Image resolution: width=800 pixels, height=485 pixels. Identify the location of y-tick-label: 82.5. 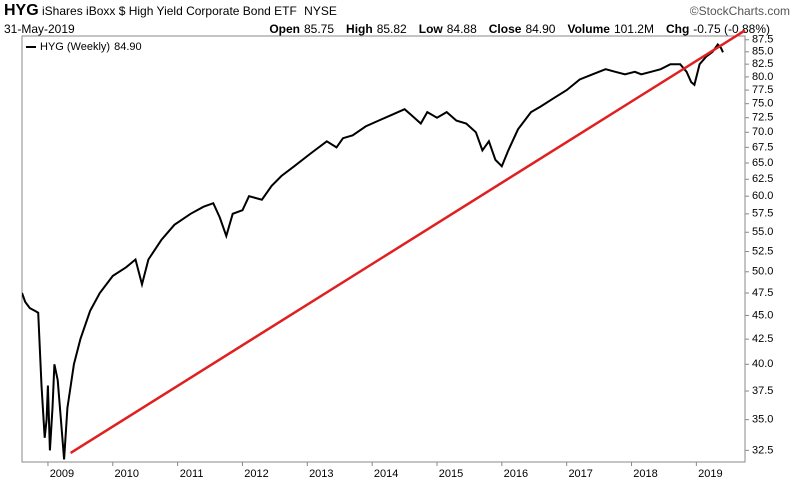
(762, 64).